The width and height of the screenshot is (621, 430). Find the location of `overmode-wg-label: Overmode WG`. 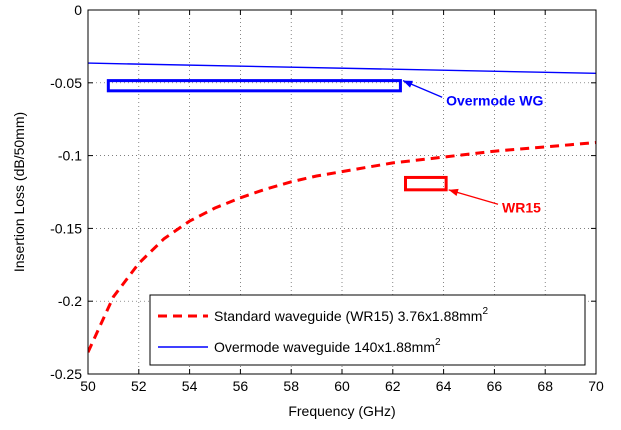

overmode-wg-label: Overmode WG is located at coordinates (494, 100).